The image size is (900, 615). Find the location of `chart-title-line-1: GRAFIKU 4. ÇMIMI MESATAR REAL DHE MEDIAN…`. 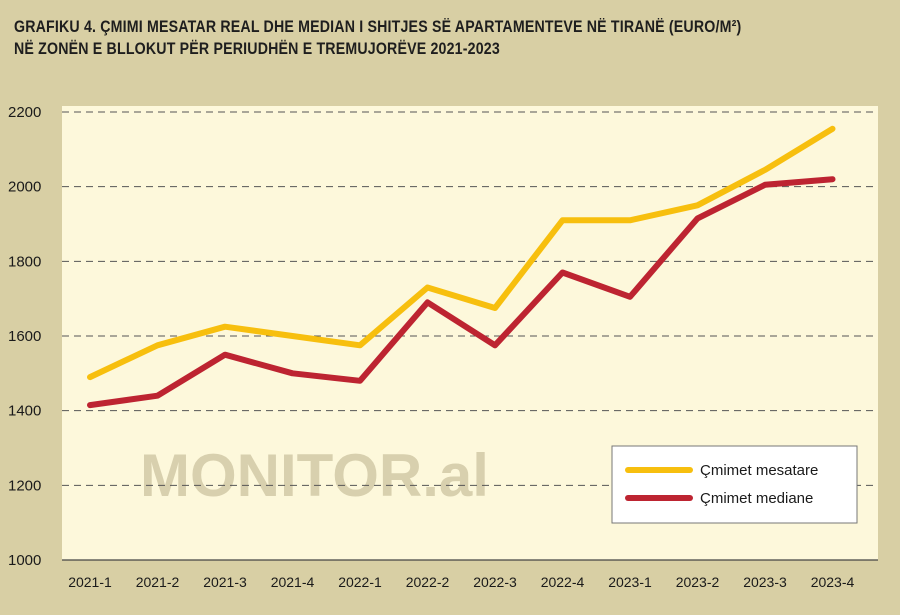

chart-title-line-1: GRAFIKU 4. ÇMIMI MESATAR REAL DHE MEDIAN… is located at coordinates (378, 27).